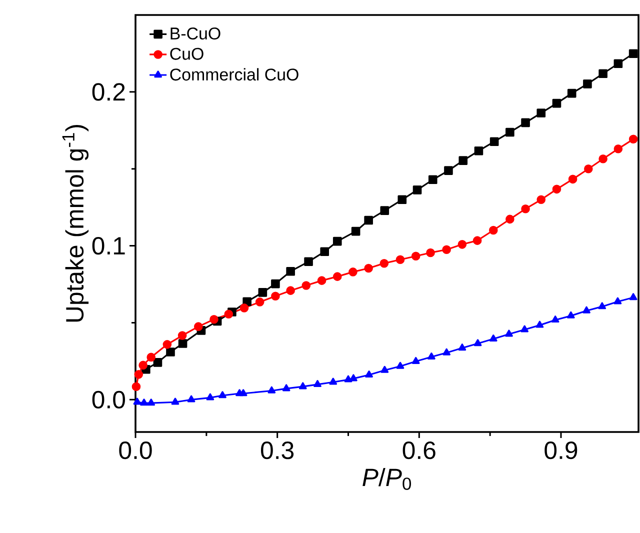 This screenshot has height=533, width=640. What do you see at coordinates (234, 74) in the screenshot?
I see `legend-label: Commercial CuO` at bounding box center [234, 74].